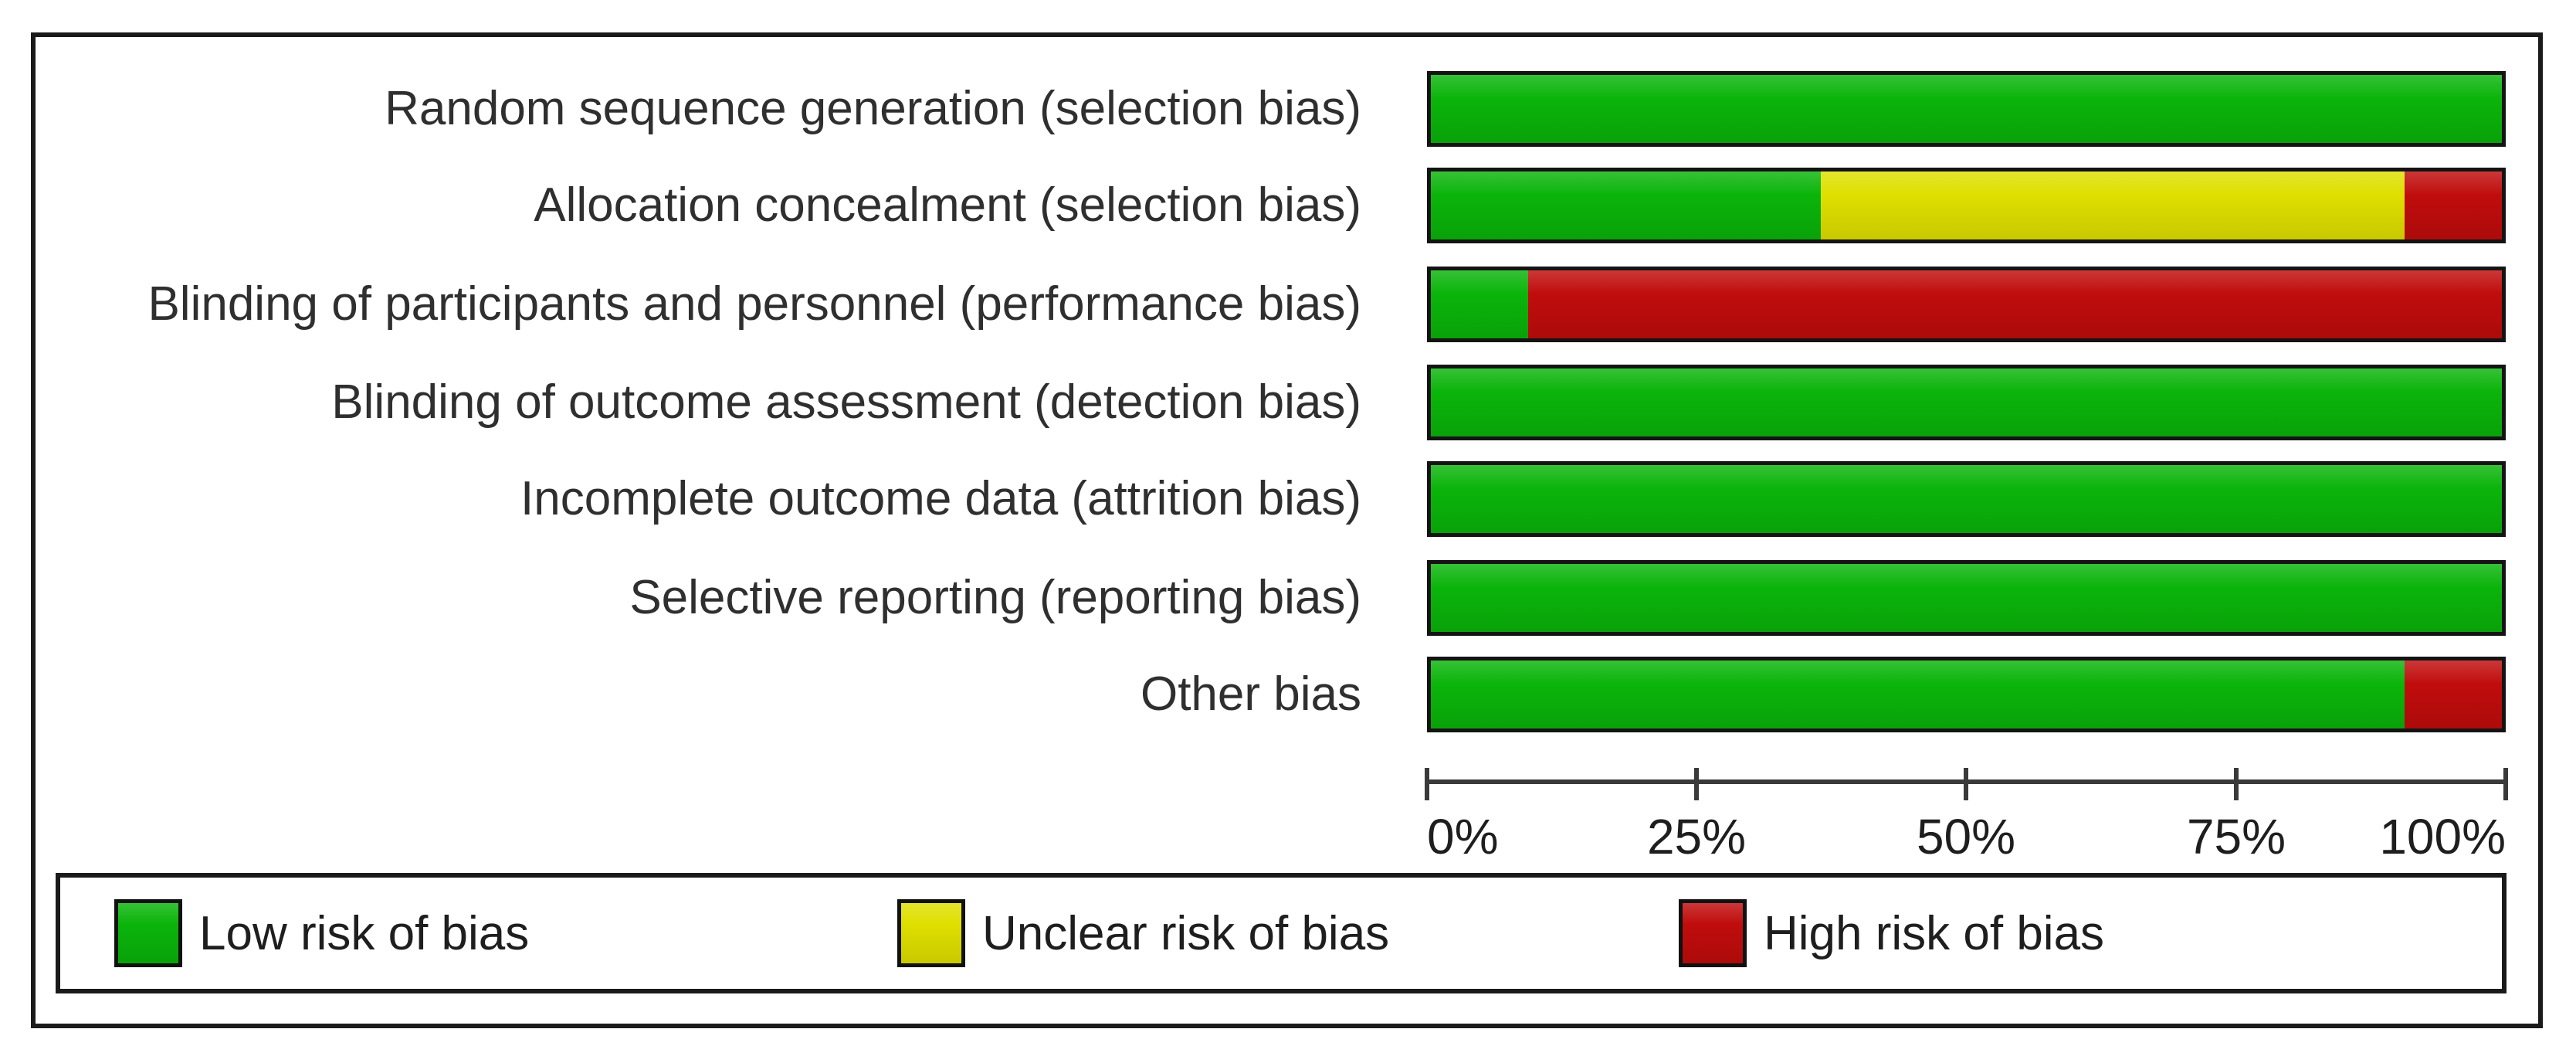 This screenshot has height=1063, width=2576. I want to click on x-axis-tick-label: 25%, so click(1696, 836).